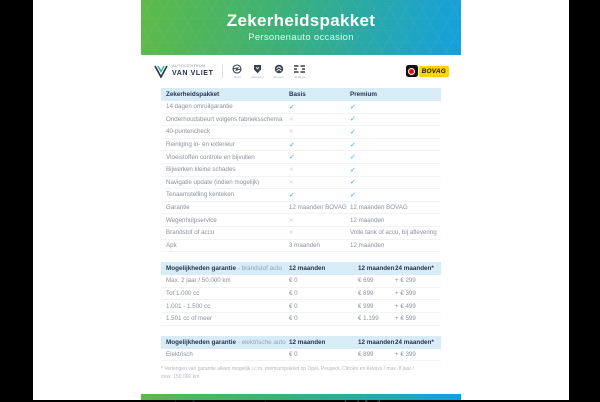 This screenshot has height=402, width=600. I want to click on table-row: Wegenhulpservice ✕ 12 maanden, so click(301, 220).